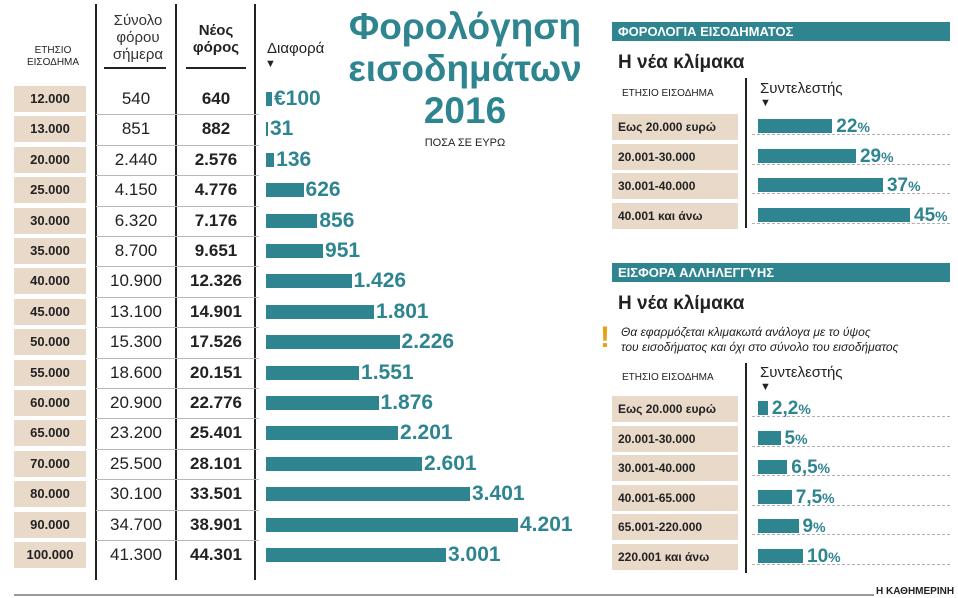  What do you see at coordinates (136, 250) in the screenshot?
I see `current-tax-value: 8.700` at bounding box center [136, 250].